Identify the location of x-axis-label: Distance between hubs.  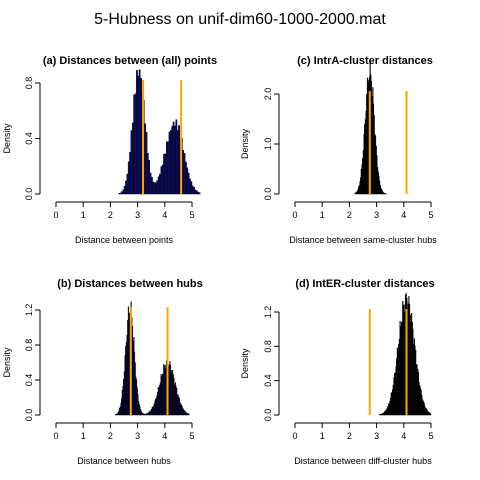
(124, 461).